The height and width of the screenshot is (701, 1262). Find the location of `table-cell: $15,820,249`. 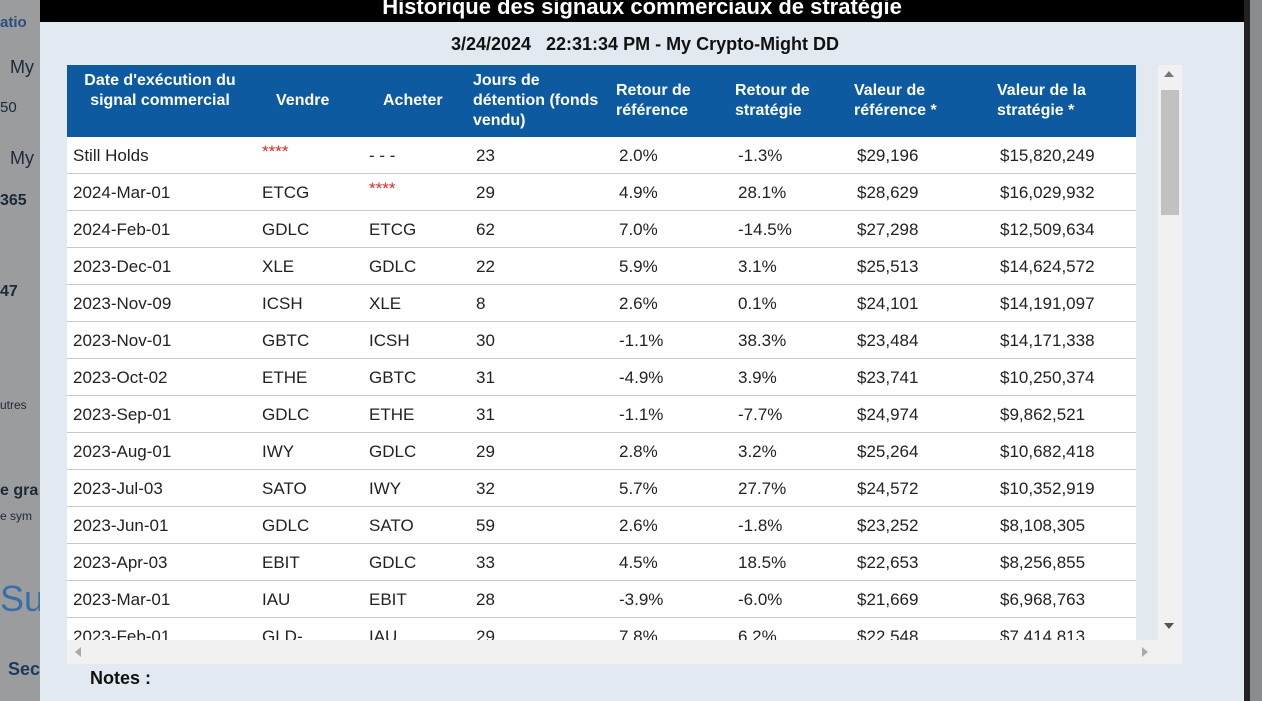

table-cell: $15,820,249 is located at coordinates (1047, 155).